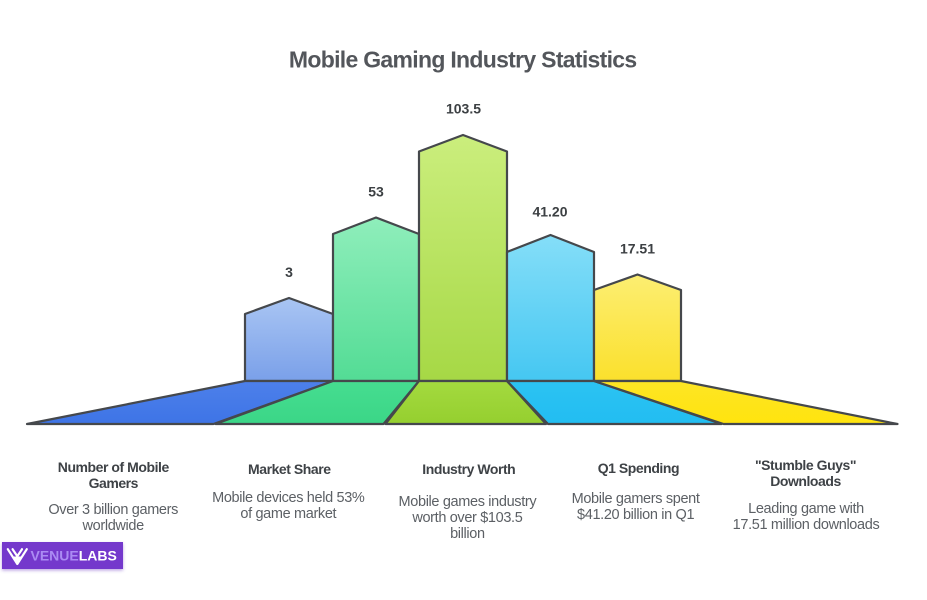  I want to click on svg-text: 3, so click(289, 272).